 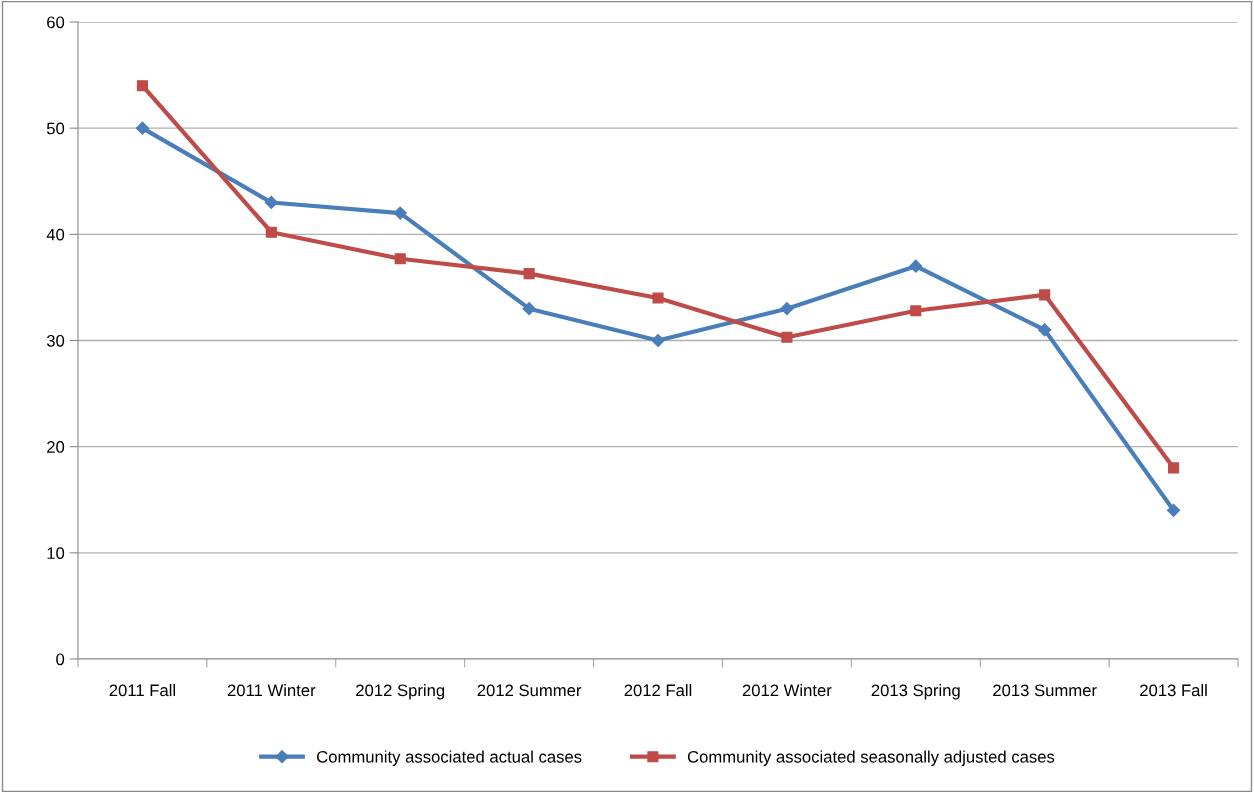 I want to click on x-tick-label: 2012 Fall, so click(x=658, y=690).